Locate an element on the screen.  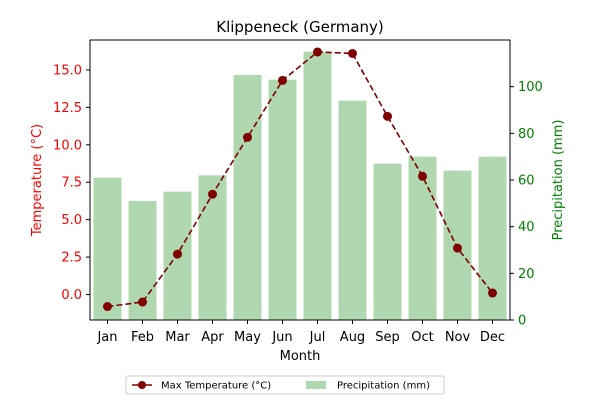
precipitation-bar-jul is located at coordinates (317, 186).